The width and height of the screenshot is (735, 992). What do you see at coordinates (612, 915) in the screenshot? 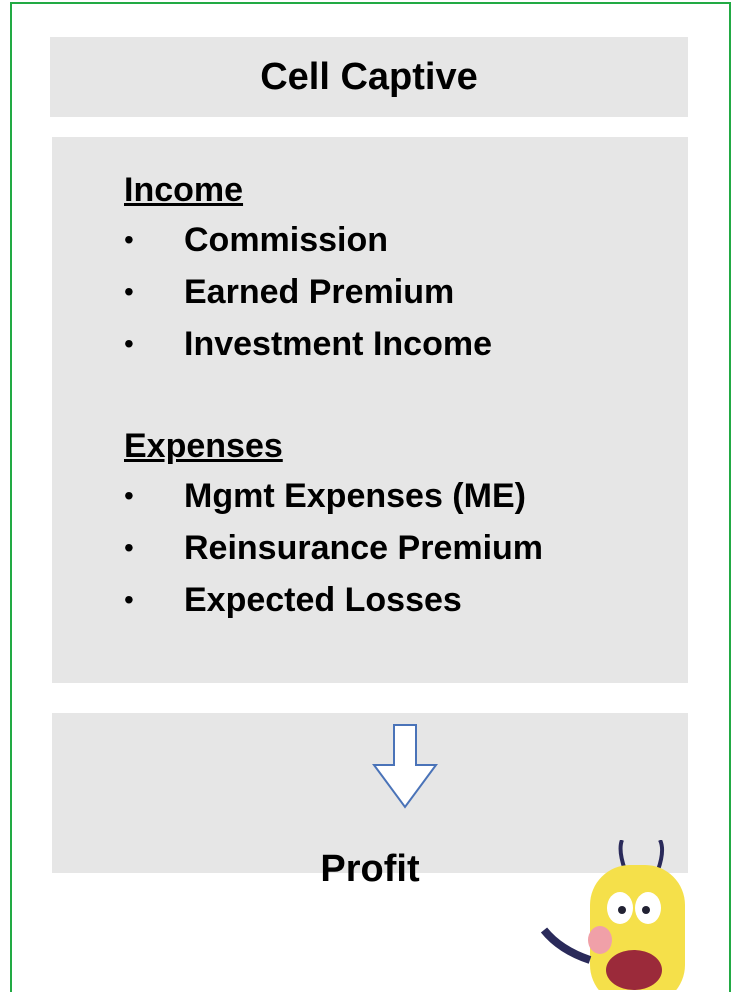
I see `mascot` at bounding box center [612, 915].